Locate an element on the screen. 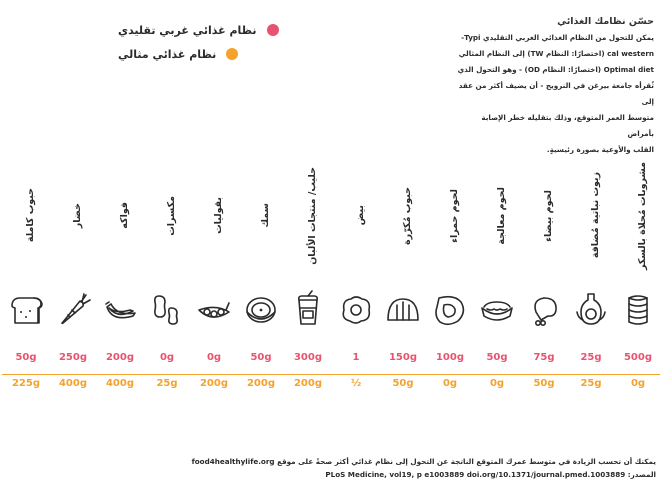 The height and width of the screenshot is (487, 664). traditional-dot-icon is located at coordinates (272, 30).